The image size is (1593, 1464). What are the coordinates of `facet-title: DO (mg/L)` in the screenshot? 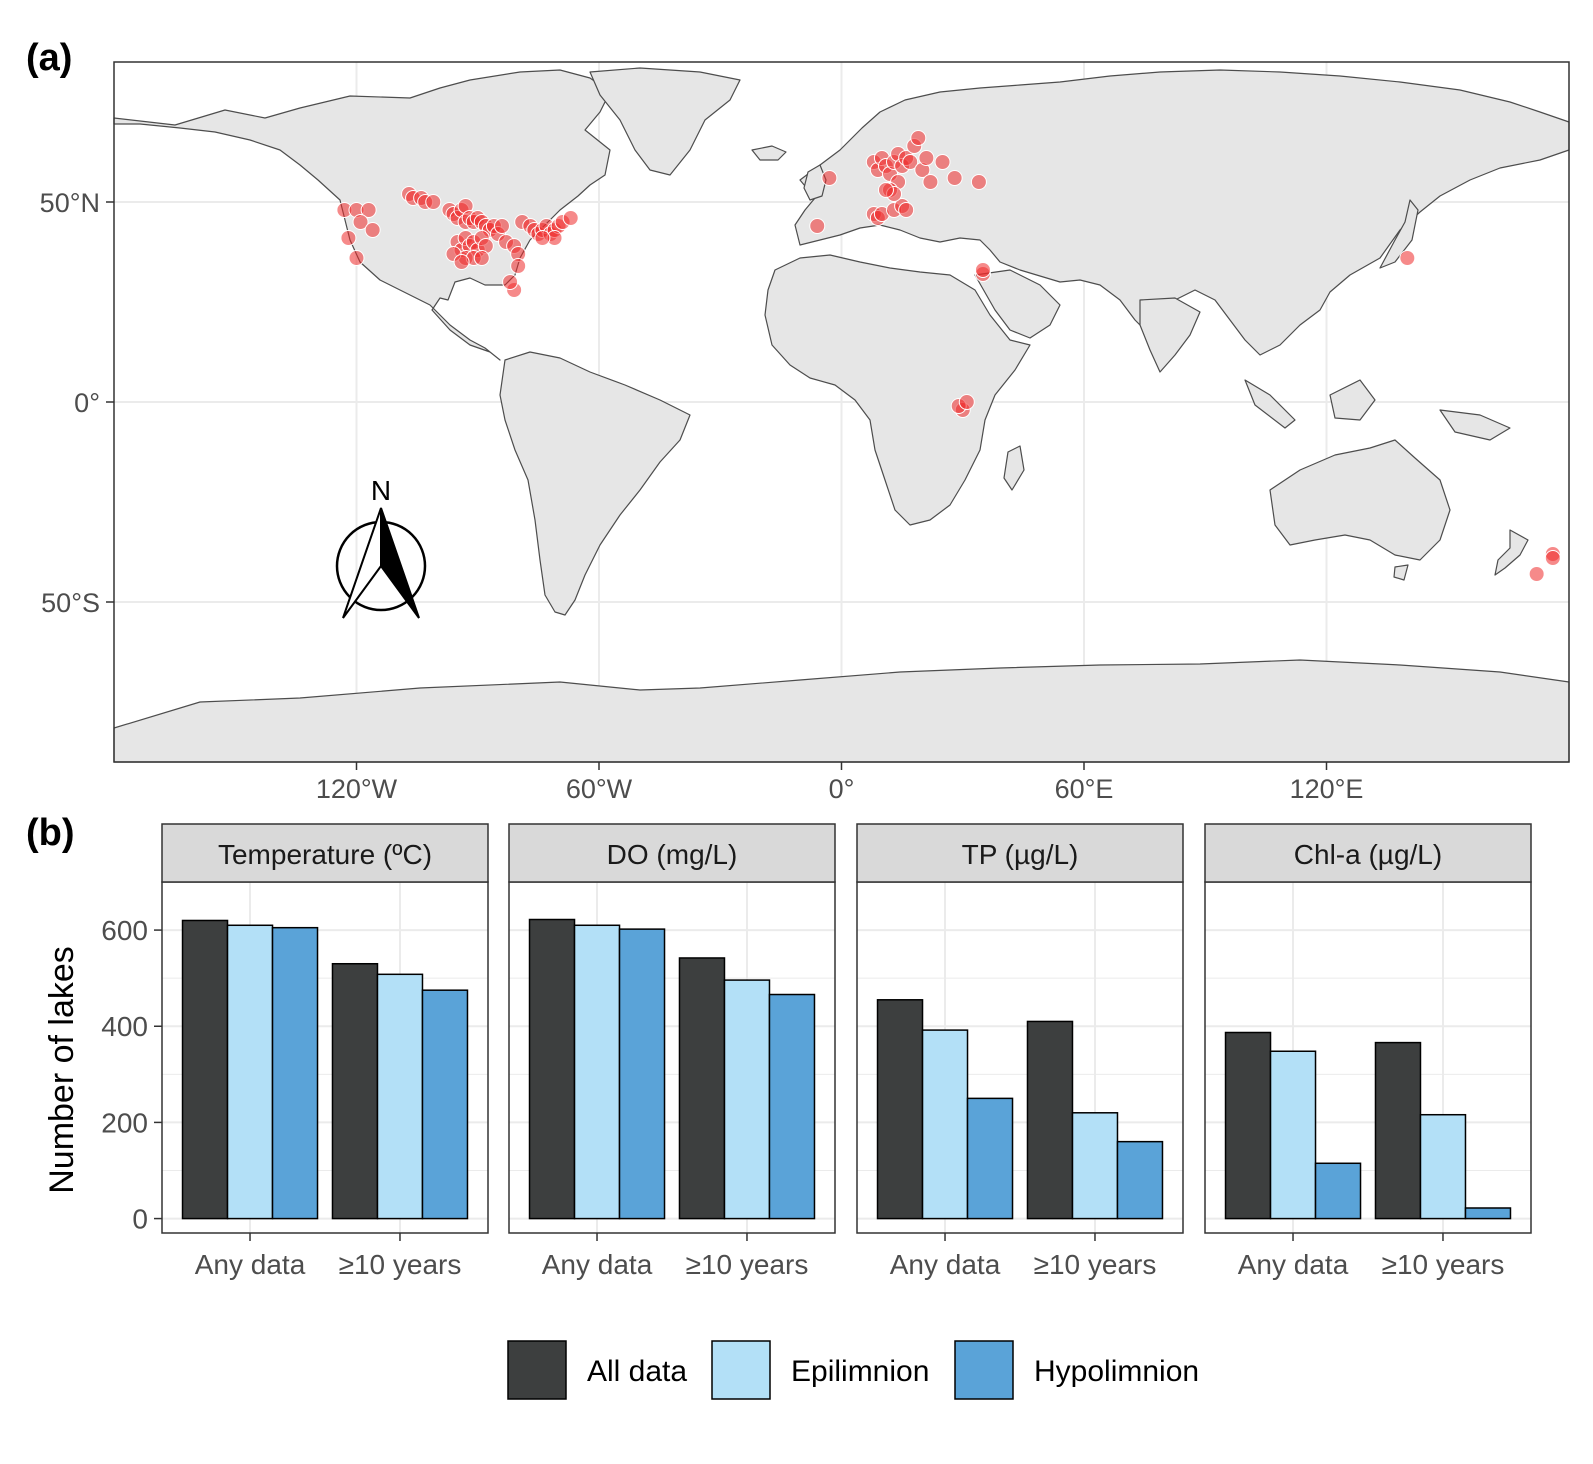 It's located at (672, 854).